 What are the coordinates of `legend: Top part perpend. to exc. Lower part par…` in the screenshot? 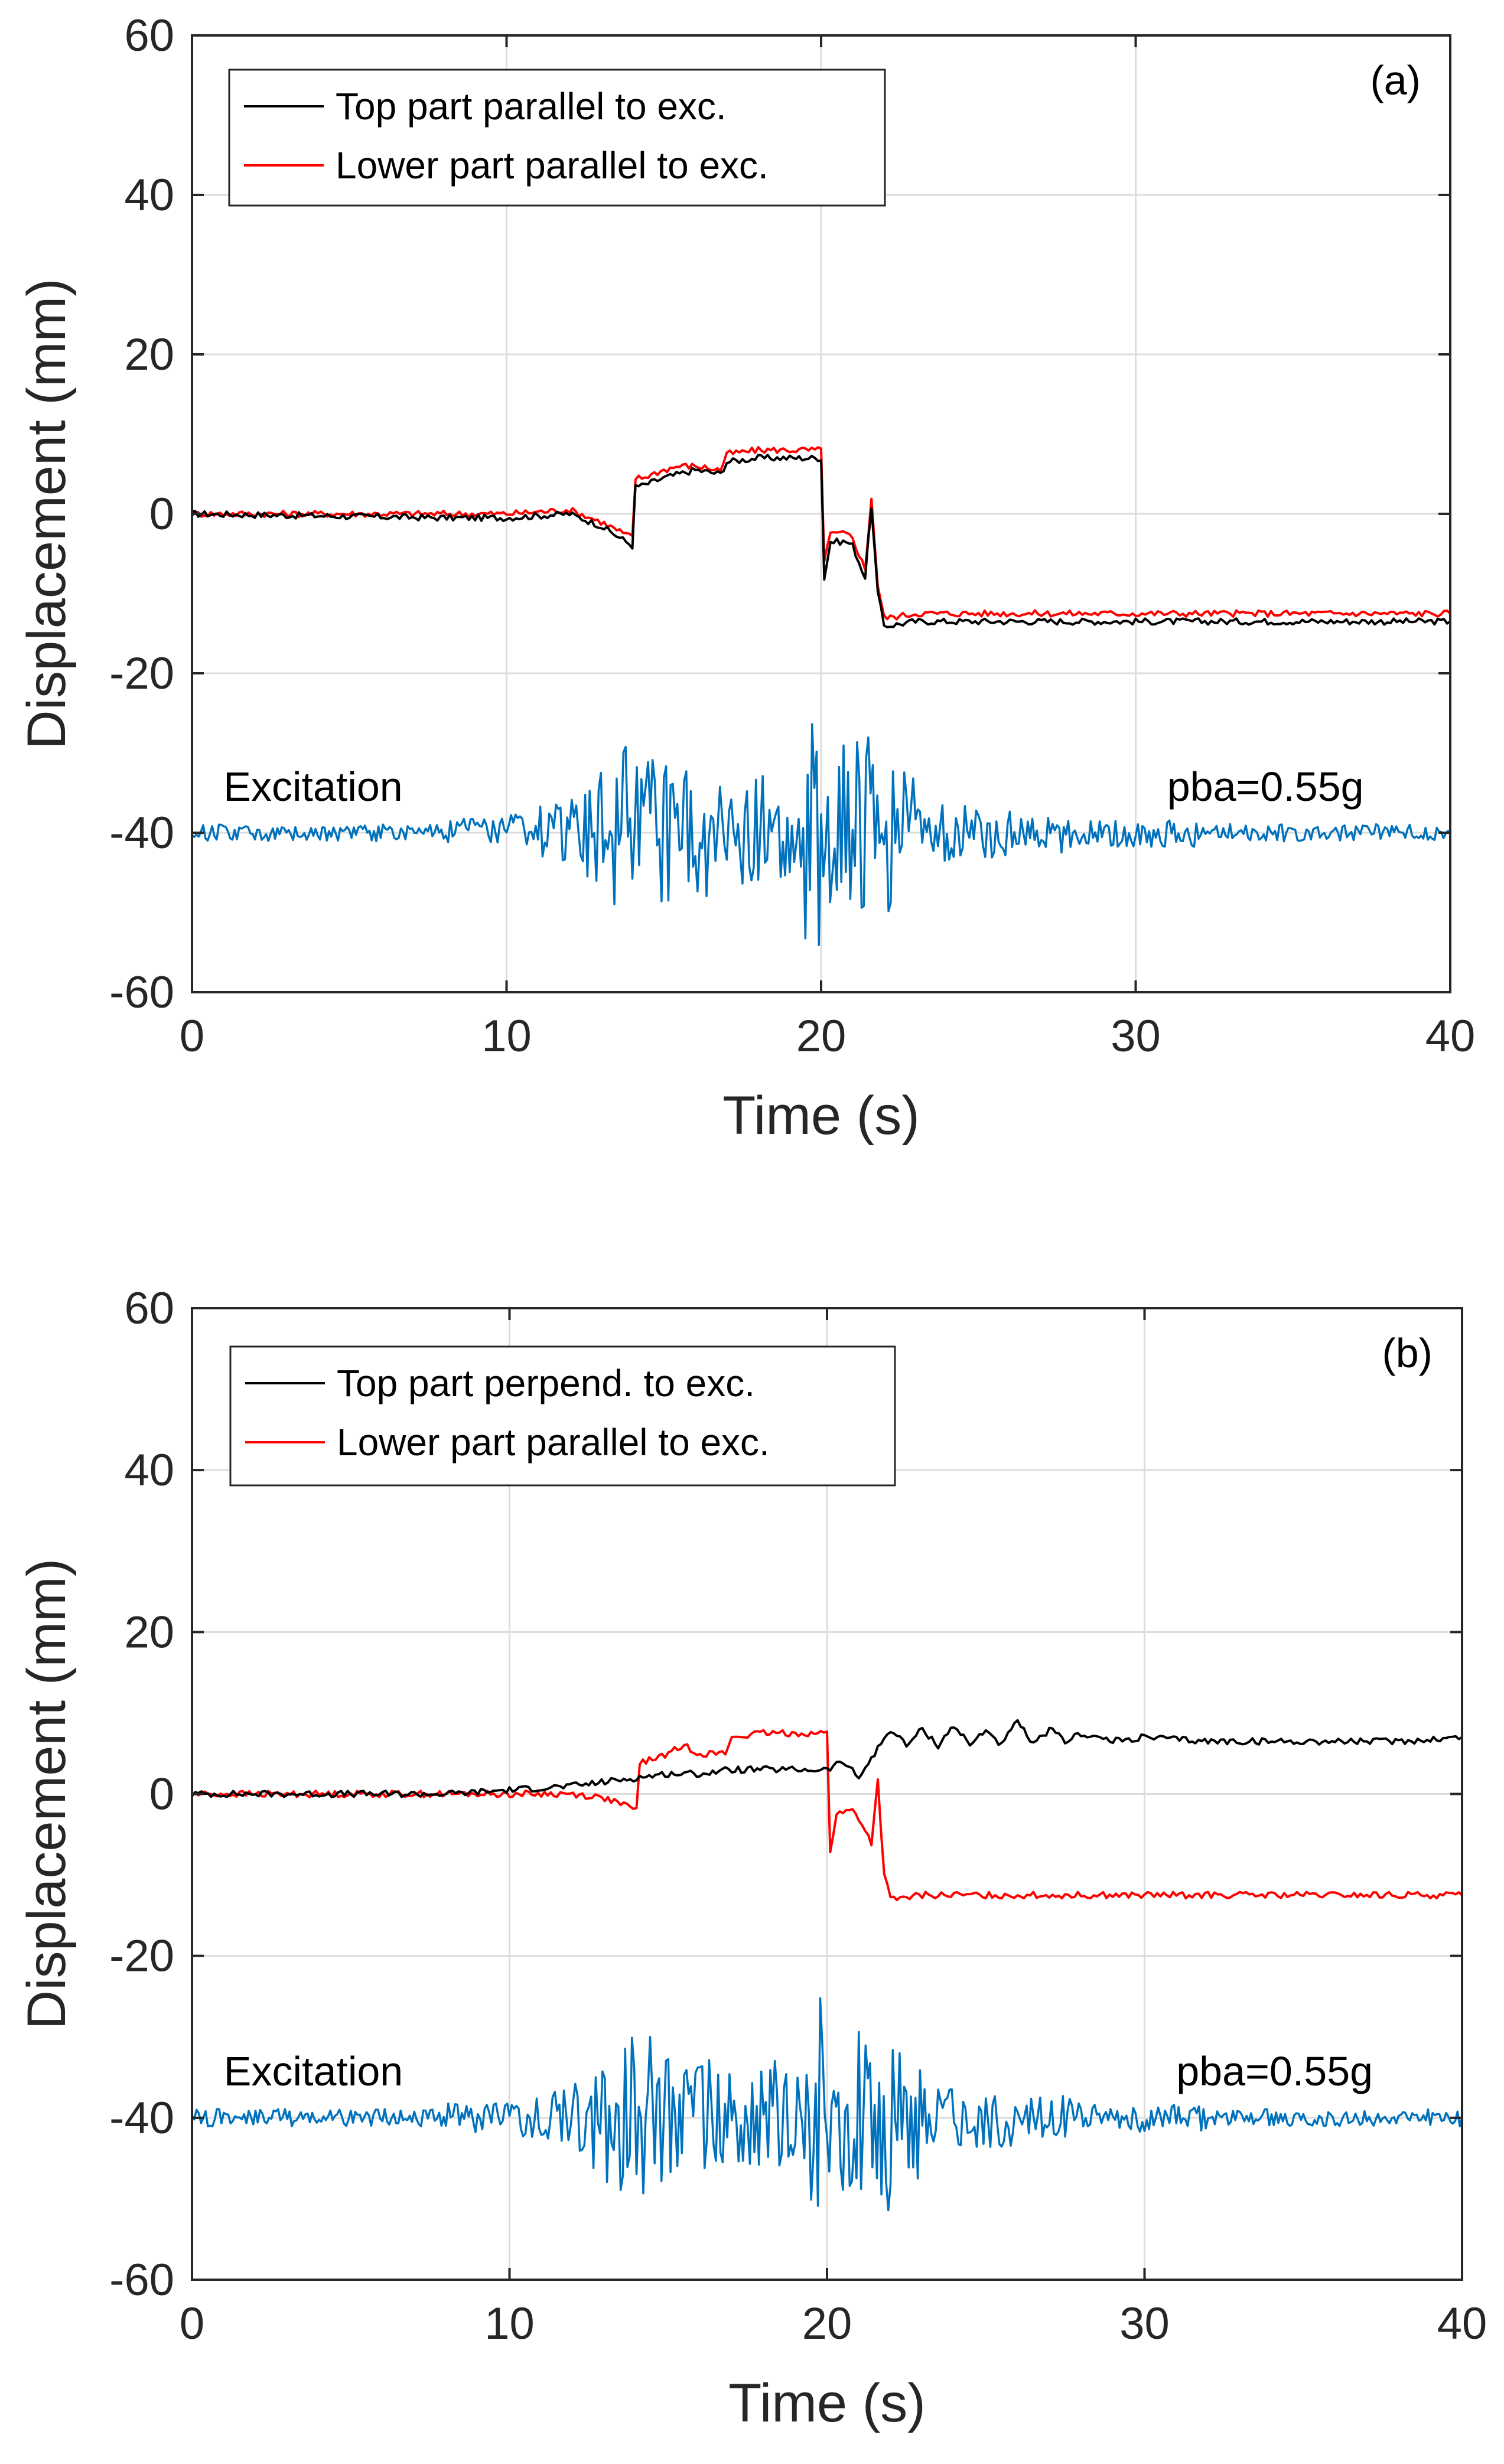 It's located at (562, 1416).